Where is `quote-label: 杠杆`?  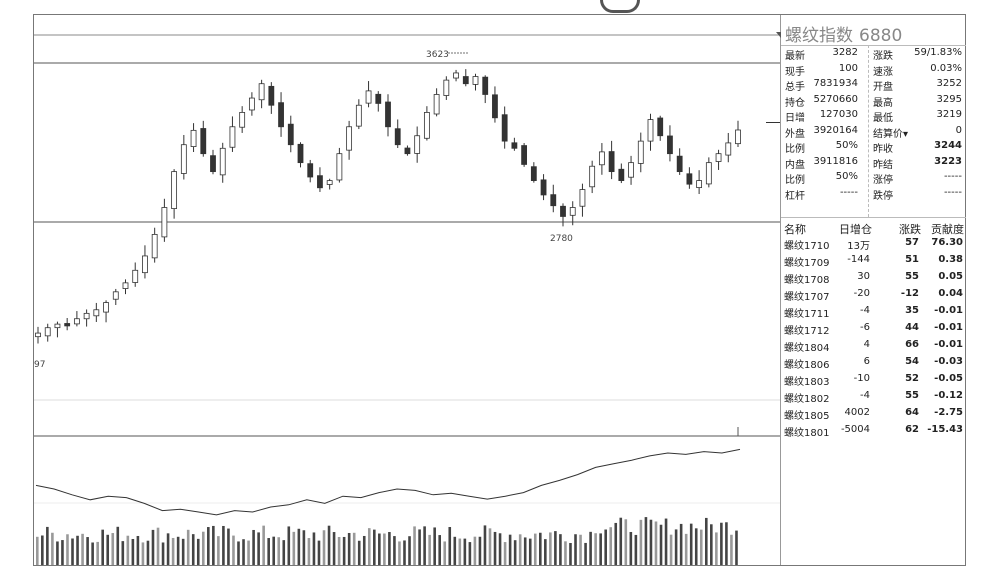
quote-label: 杠杆 is located at coordinates (795, 196).